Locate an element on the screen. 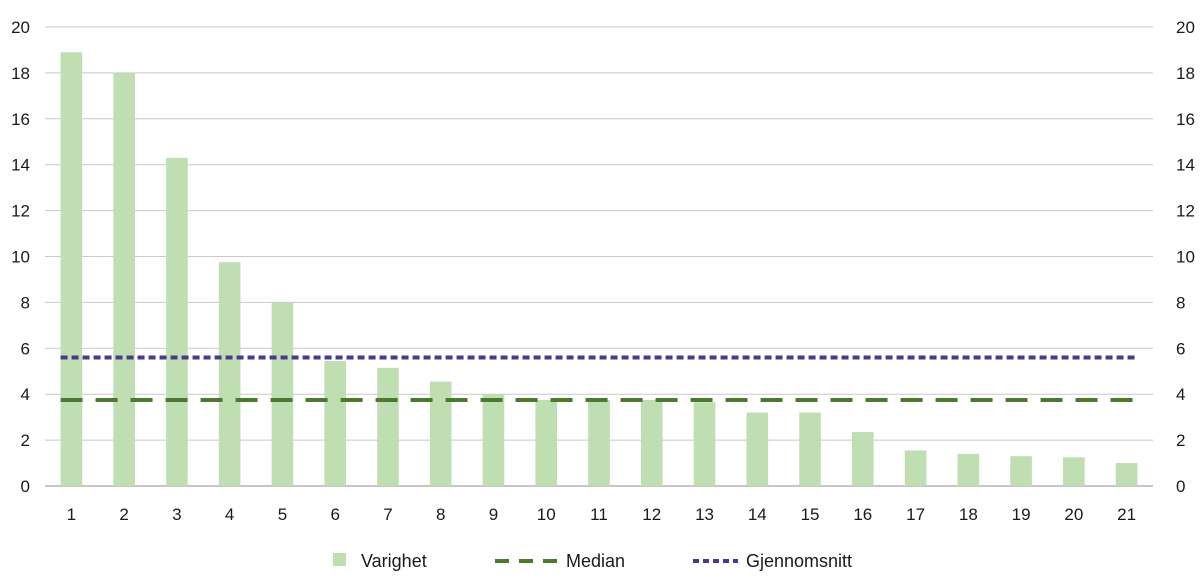 The image size is (1200, 588). x-tick-label: 16 is located at coordinates (862, 514).